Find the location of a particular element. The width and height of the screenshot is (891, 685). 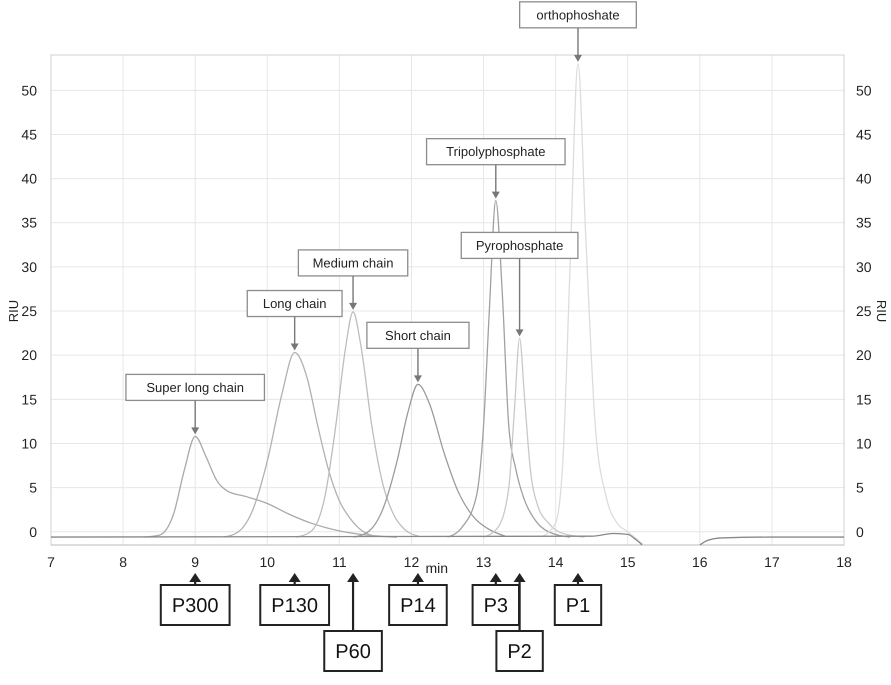

text: P130 is located at coordinates (294, 606).